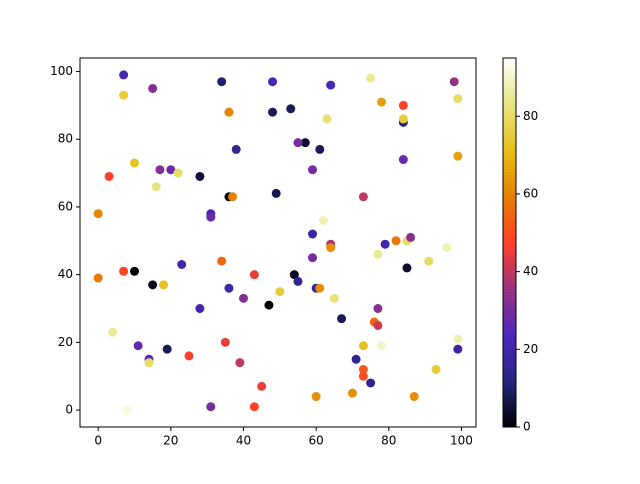  What do you see at coordinates (170, 441) in the screenshot?
I see `x-tick-label: 20` at bounding box center [170, 441].